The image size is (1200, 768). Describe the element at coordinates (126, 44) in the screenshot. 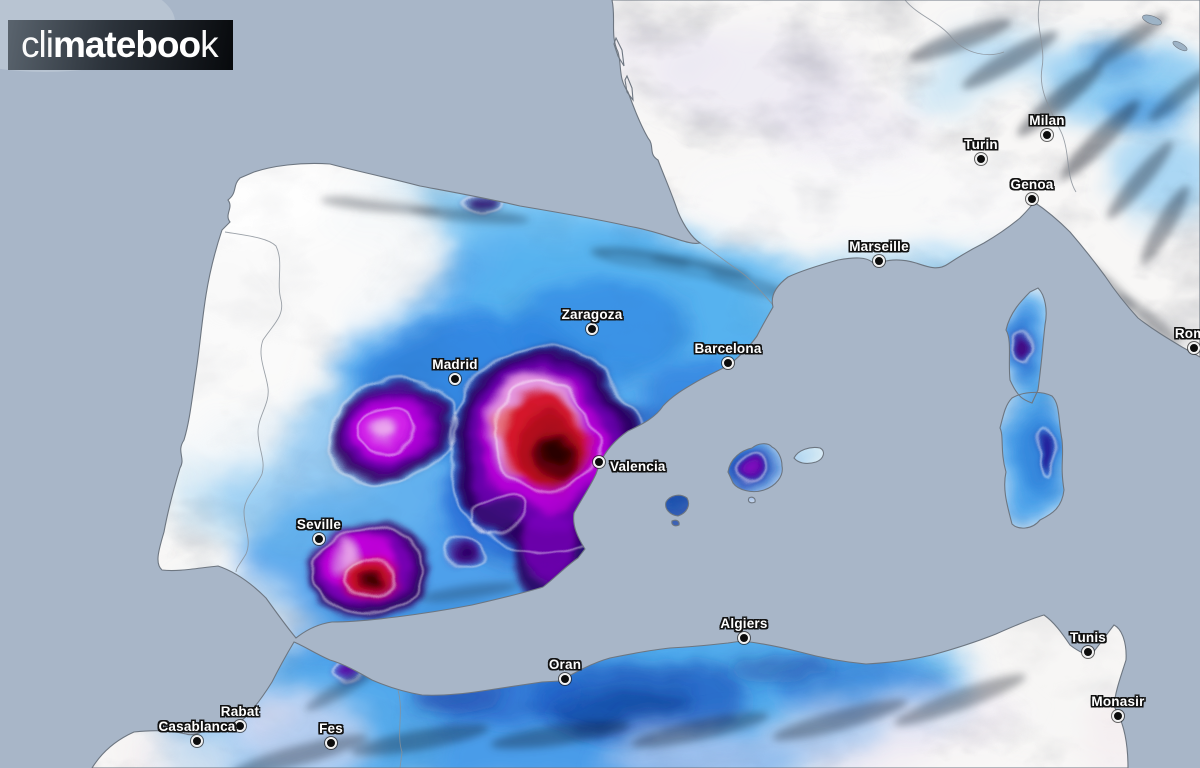

I see `logo-text-bold: mateboo` at that location.